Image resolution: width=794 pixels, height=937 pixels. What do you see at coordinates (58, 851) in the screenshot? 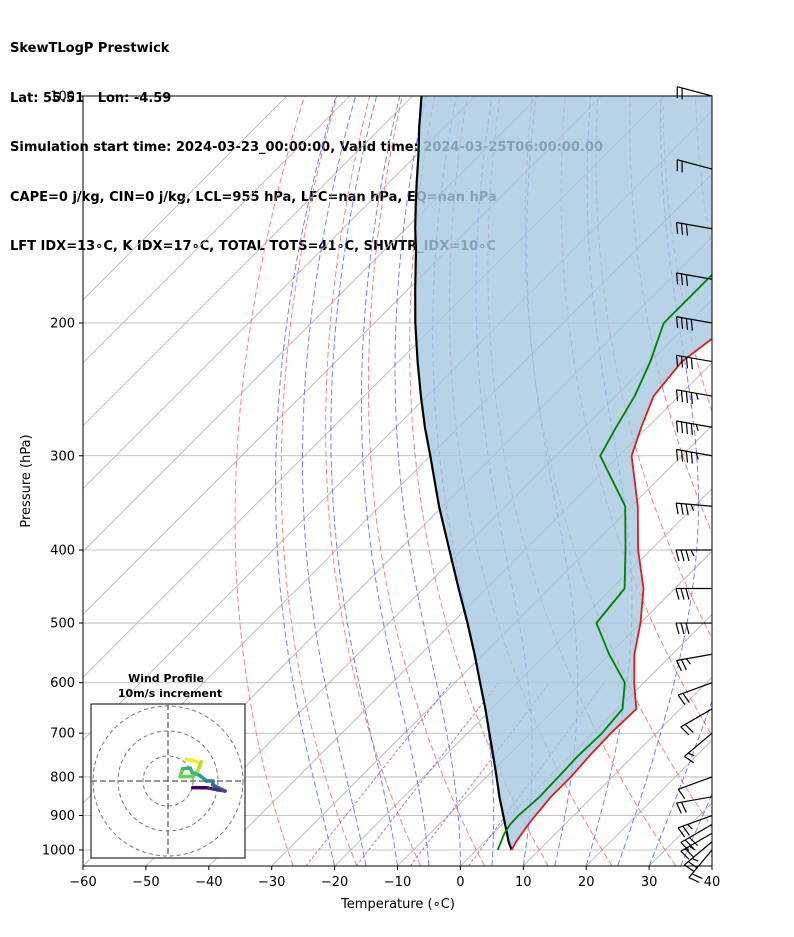
I see `y-tick-label: 1000` at bounding box center [58, 851].